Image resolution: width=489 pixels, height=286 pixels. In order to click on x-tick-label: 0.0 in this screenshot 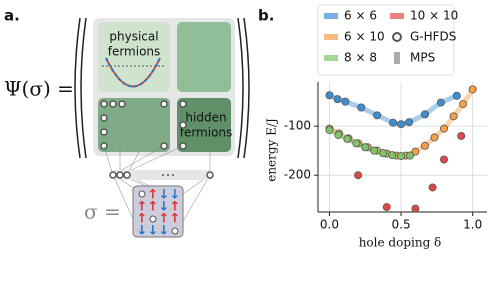, I will do `click(329, 225)`.